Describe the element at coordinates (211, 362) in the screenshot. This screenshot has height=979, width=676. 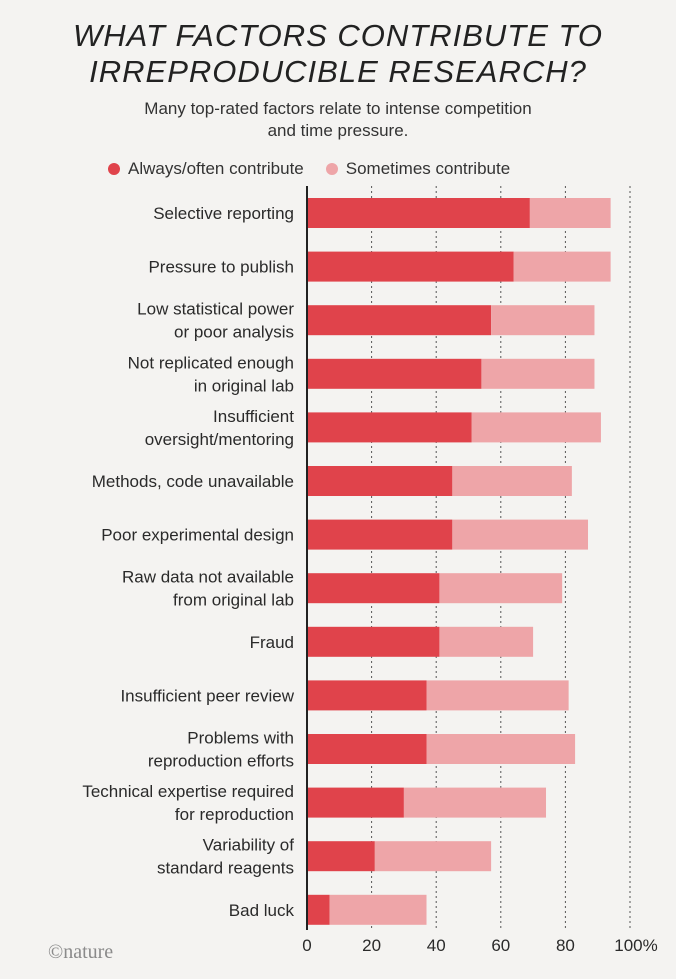
I see `category-label: Not replicated enough` at that location.